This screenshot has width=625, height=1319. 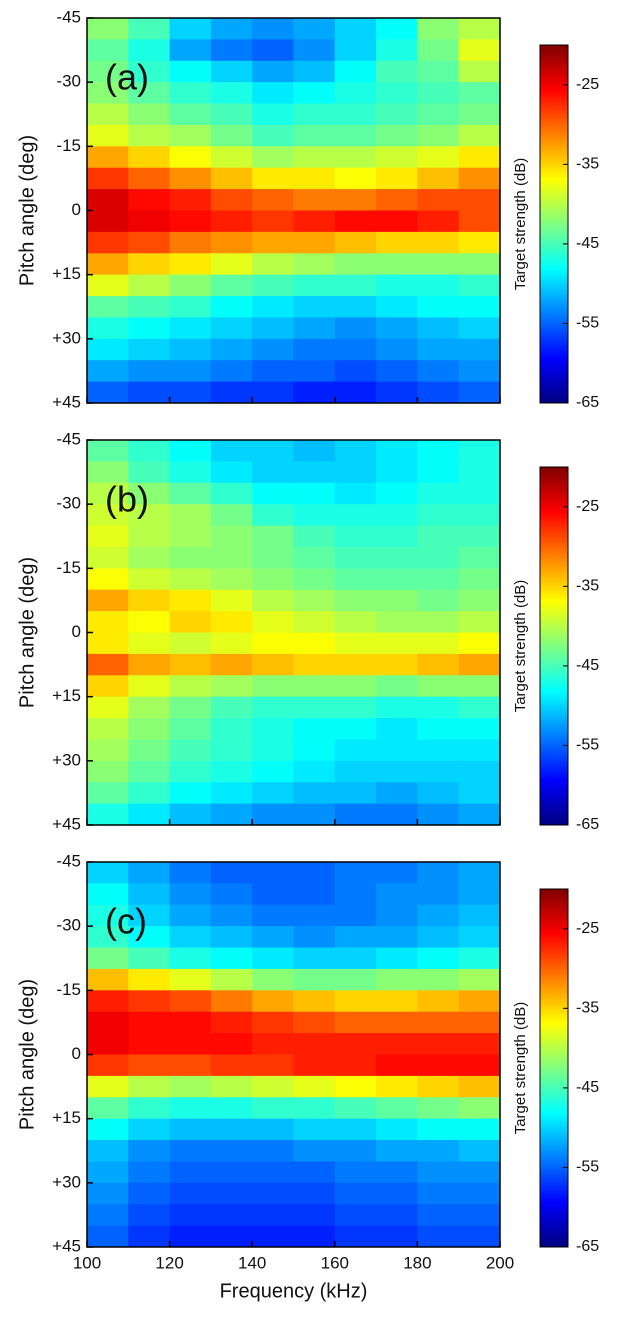 What do you see at coordinates (335, 1262) in the screenshot?
I see `x-tick-label: 160` at bounding box center [335, 1262].